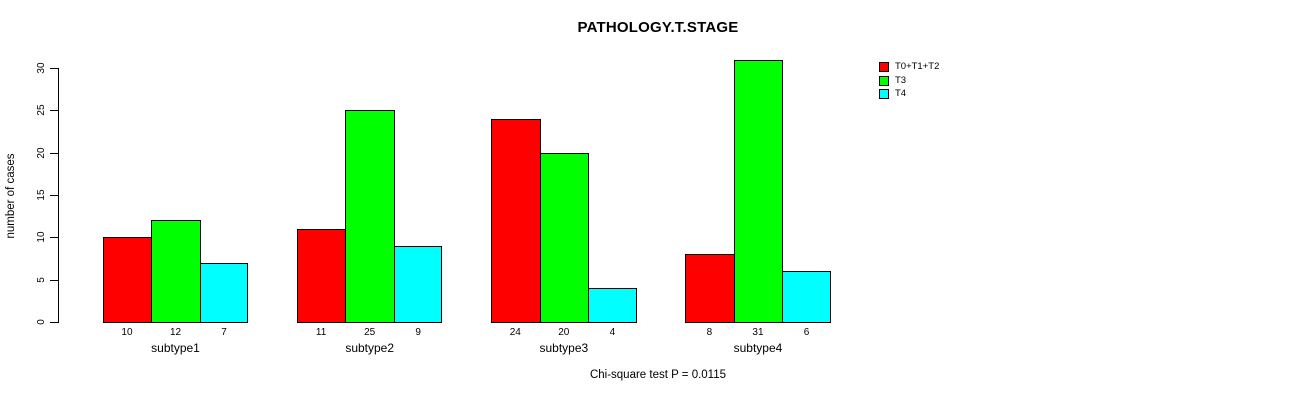 Image resolution: width=1290 pixels, height=400 pixels. Describe the element at coordinates (11, 196) in the screenshot. I see `y-axis-label: number of cases` at that location.